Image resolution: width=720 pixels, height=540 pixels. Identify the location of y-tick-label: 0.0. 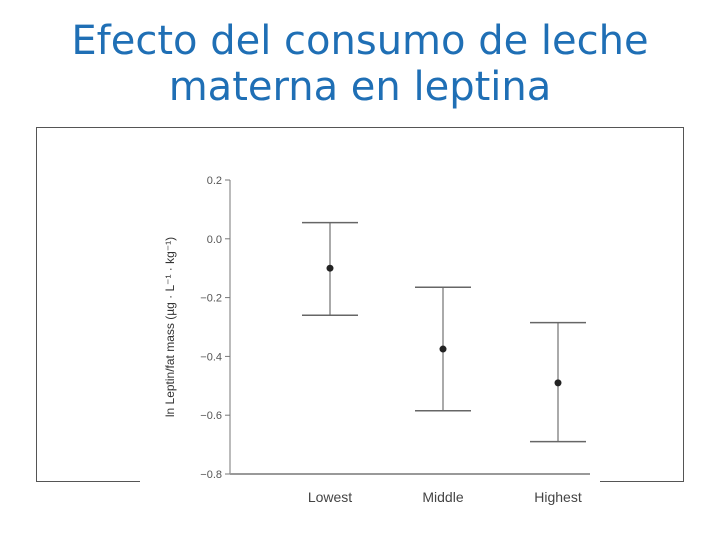
(214, 240).